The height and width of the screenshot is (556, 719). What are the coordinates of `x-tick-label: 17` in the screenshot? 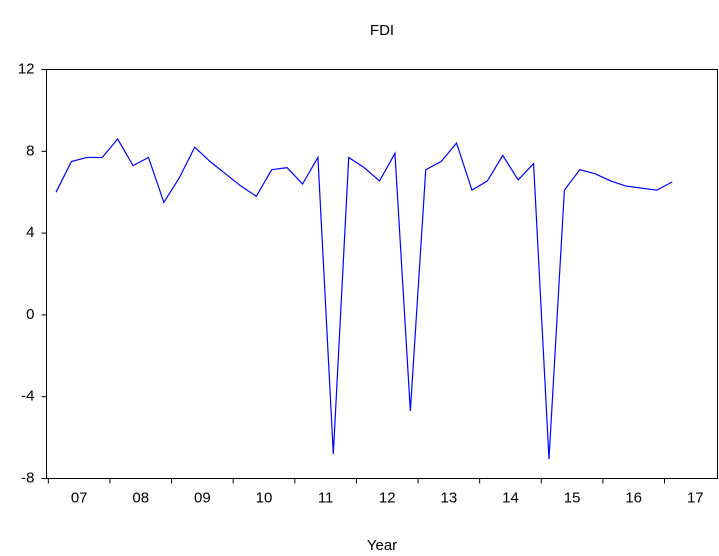 It's located at (695, 497).